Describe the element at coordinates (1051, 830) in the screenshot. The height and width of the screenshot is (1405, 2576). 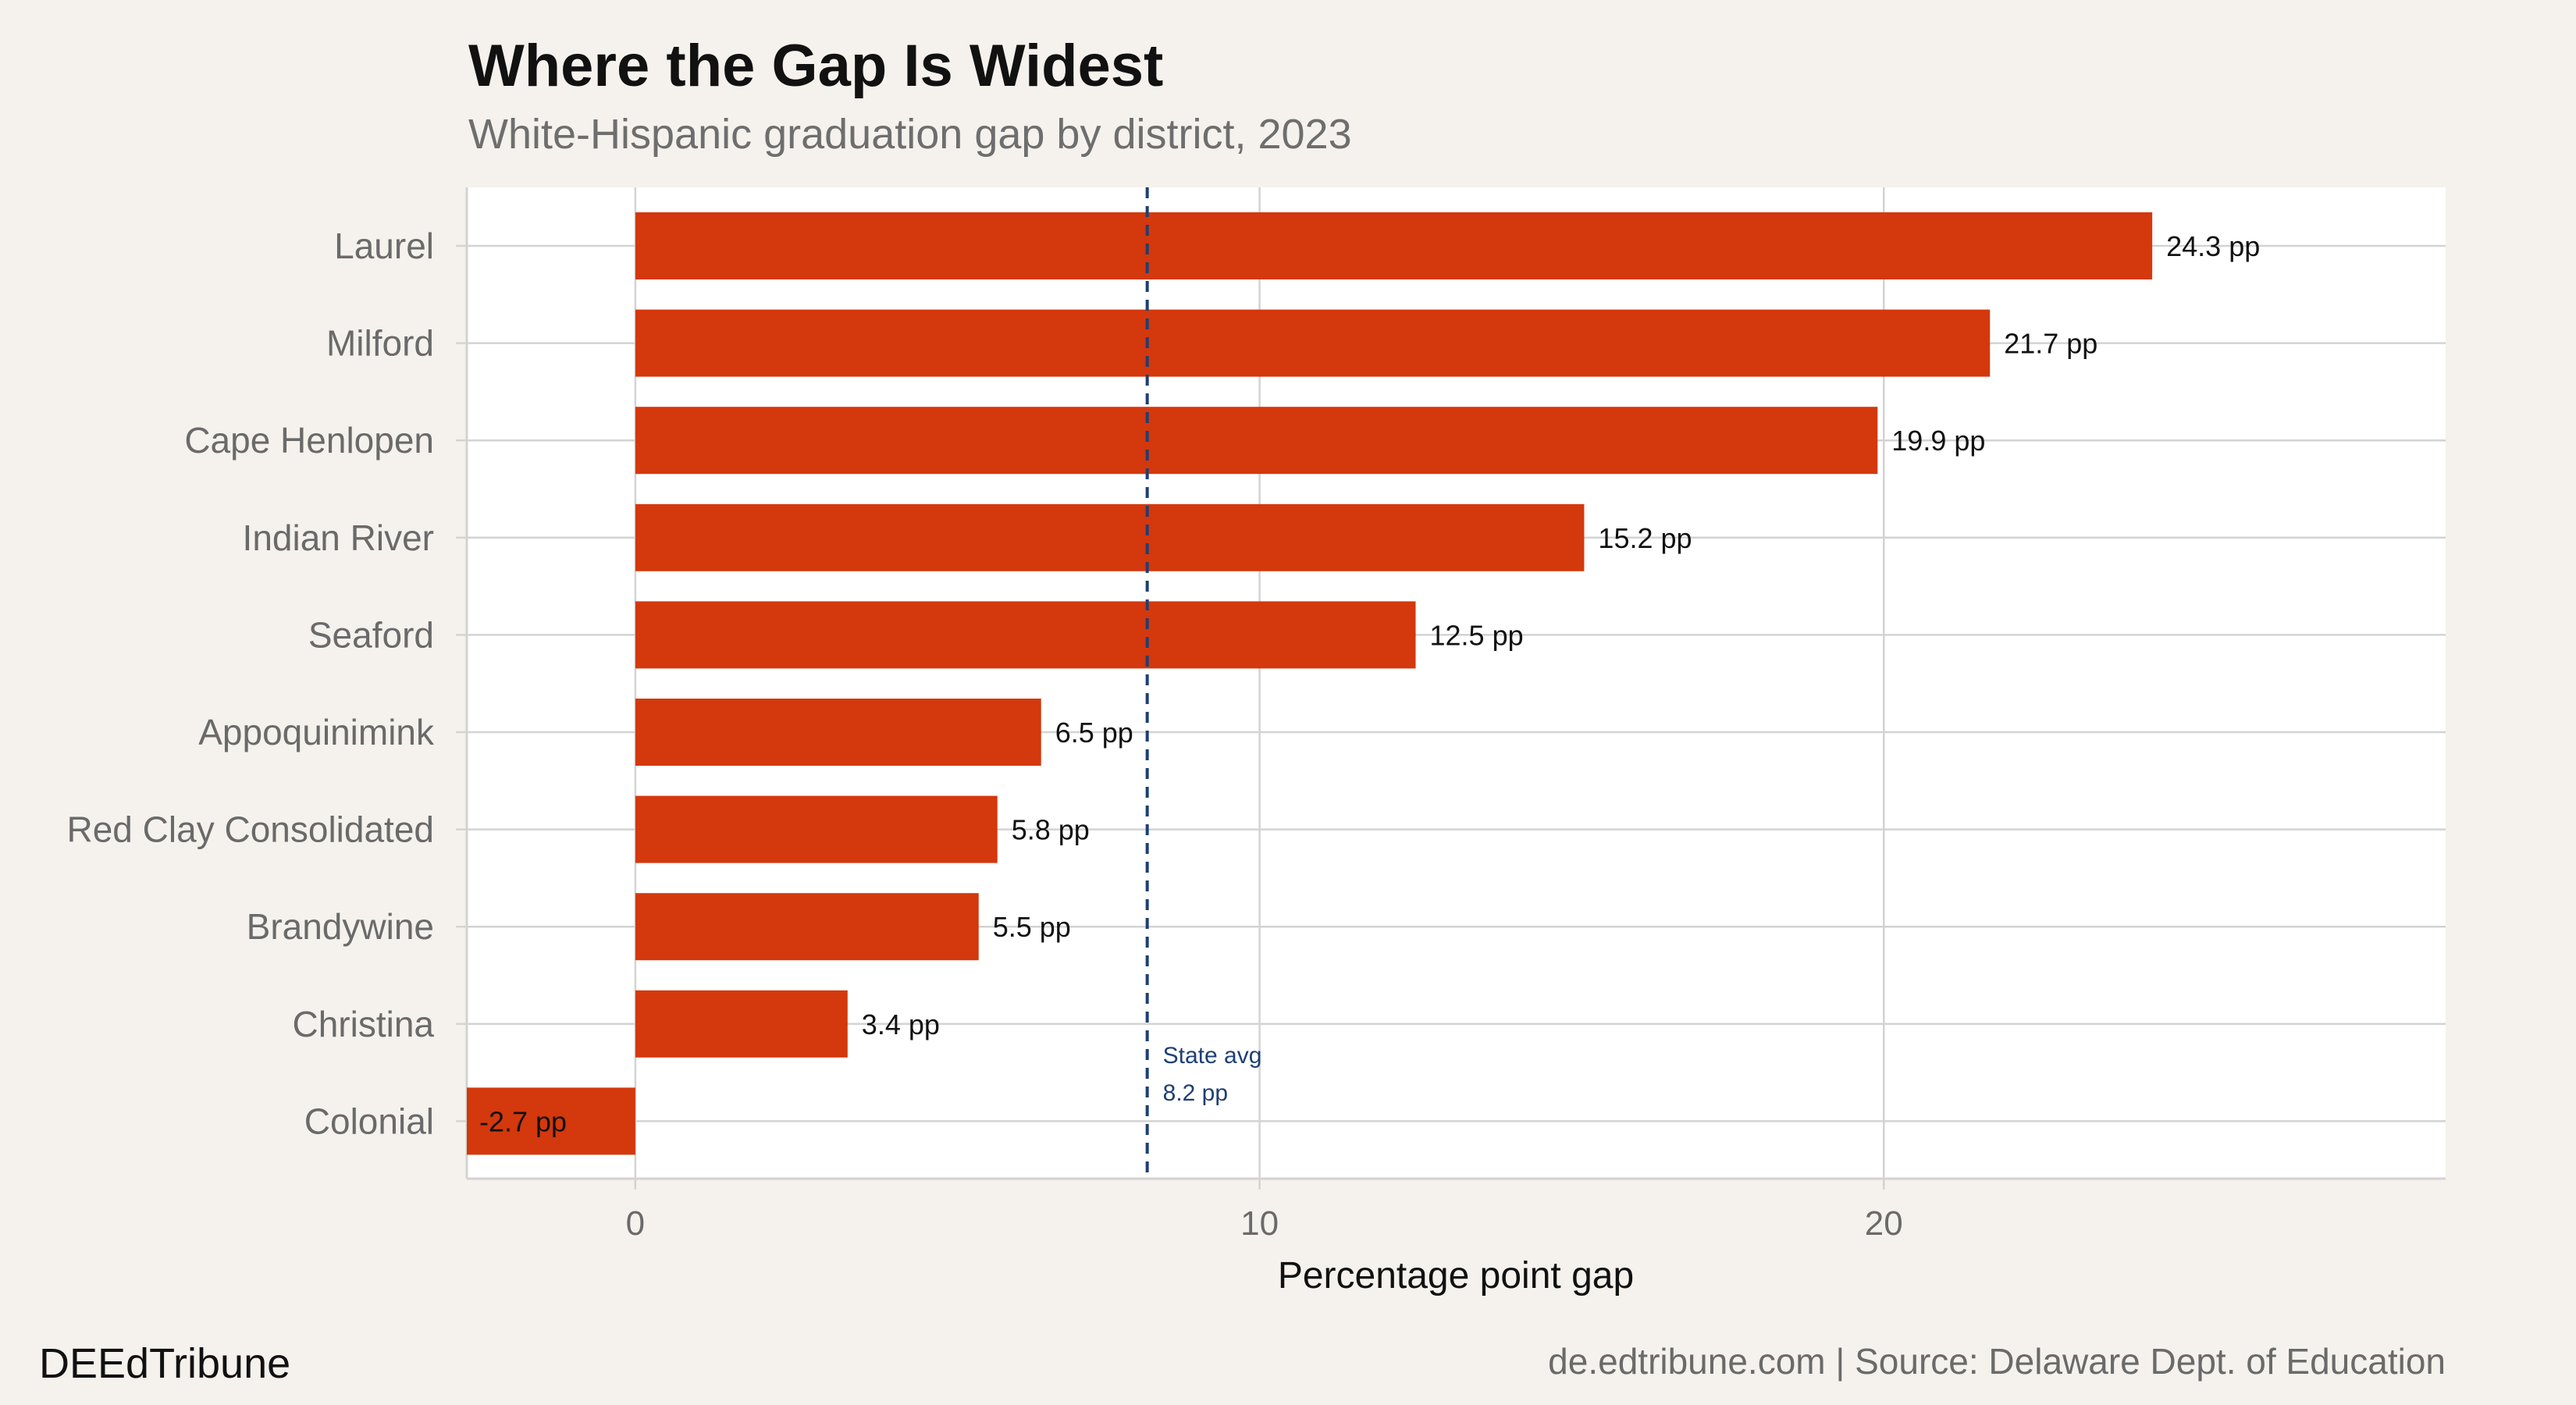
I see `data-label: 5.8 pp` at that location.